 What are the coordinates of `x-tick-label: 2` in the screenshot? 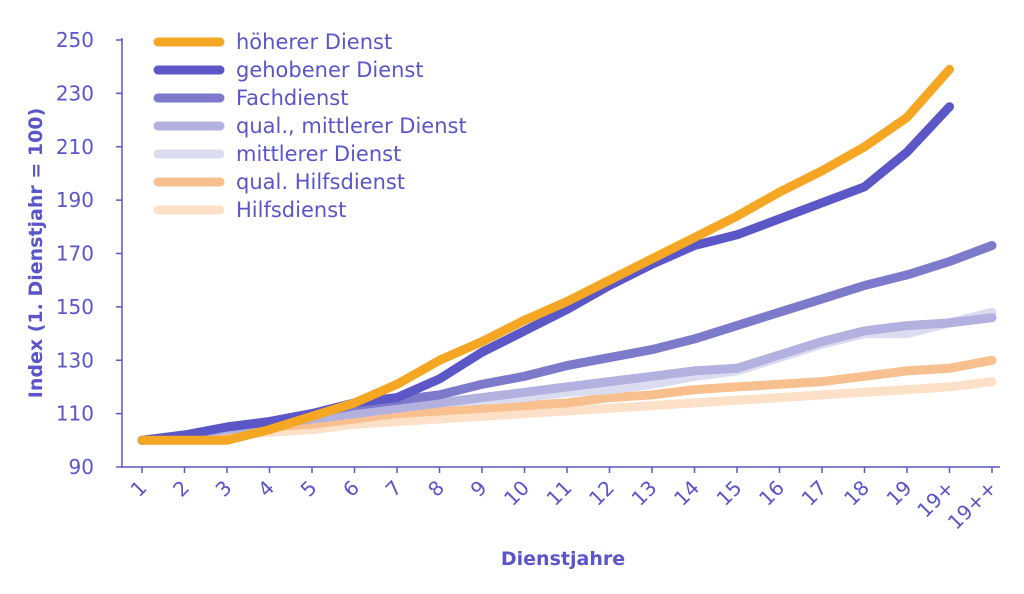 It's located at (181, 489).